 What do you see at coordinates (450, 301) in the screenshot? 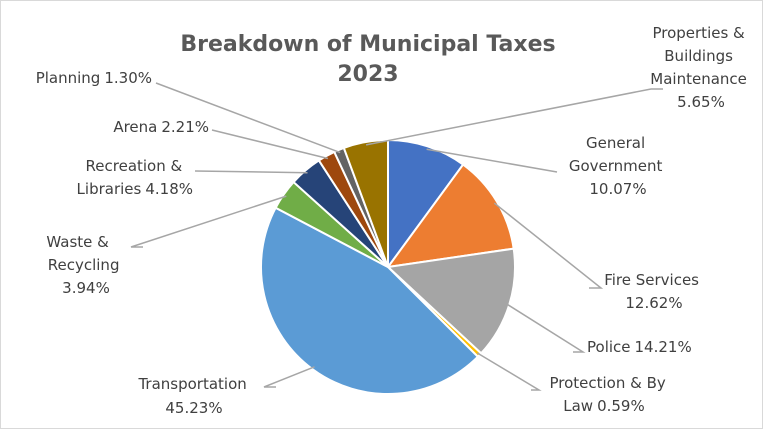
I see `pie-slice-police` at bounding box center [450, 301].